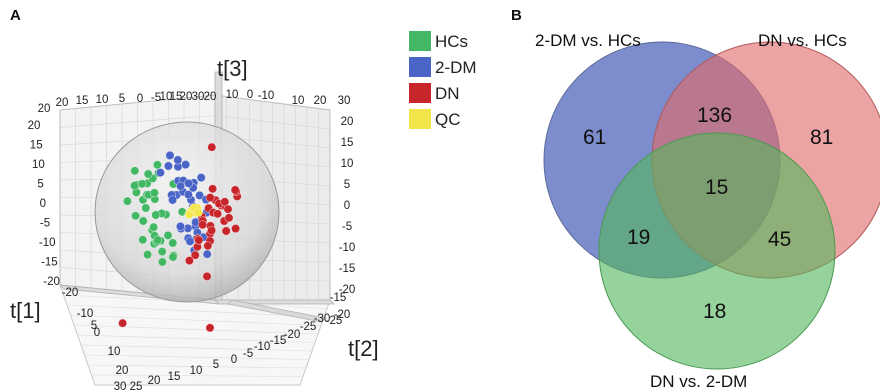 The height and width of the screenshot is (392, 880). What do you see at coordinates (698, 381) in the screenshot?
I see `venn-title-dn-vs-2dm: DN vs. 2-DM` at bounding box center [698, 381].